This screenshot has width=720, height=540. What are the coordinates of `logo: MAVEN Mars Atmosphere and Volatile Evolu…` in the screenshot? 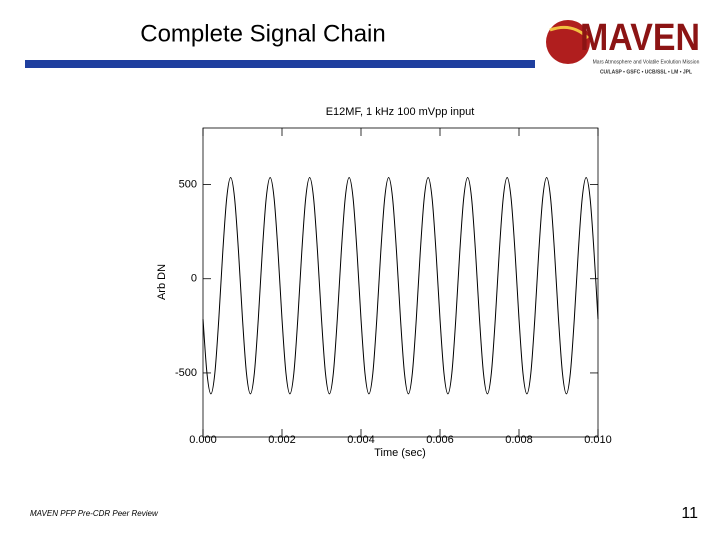 It's located at (623, 46).